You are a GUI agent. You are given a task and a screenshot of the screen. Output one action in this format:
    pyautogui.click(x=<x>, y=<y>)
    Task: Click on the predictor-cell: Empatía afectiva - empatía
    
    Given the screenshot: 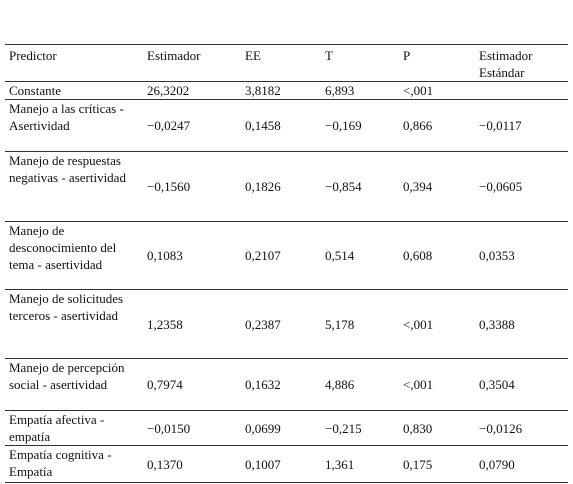 What is the action you would take?
    pyautogui.click(x=74, y=428)
    